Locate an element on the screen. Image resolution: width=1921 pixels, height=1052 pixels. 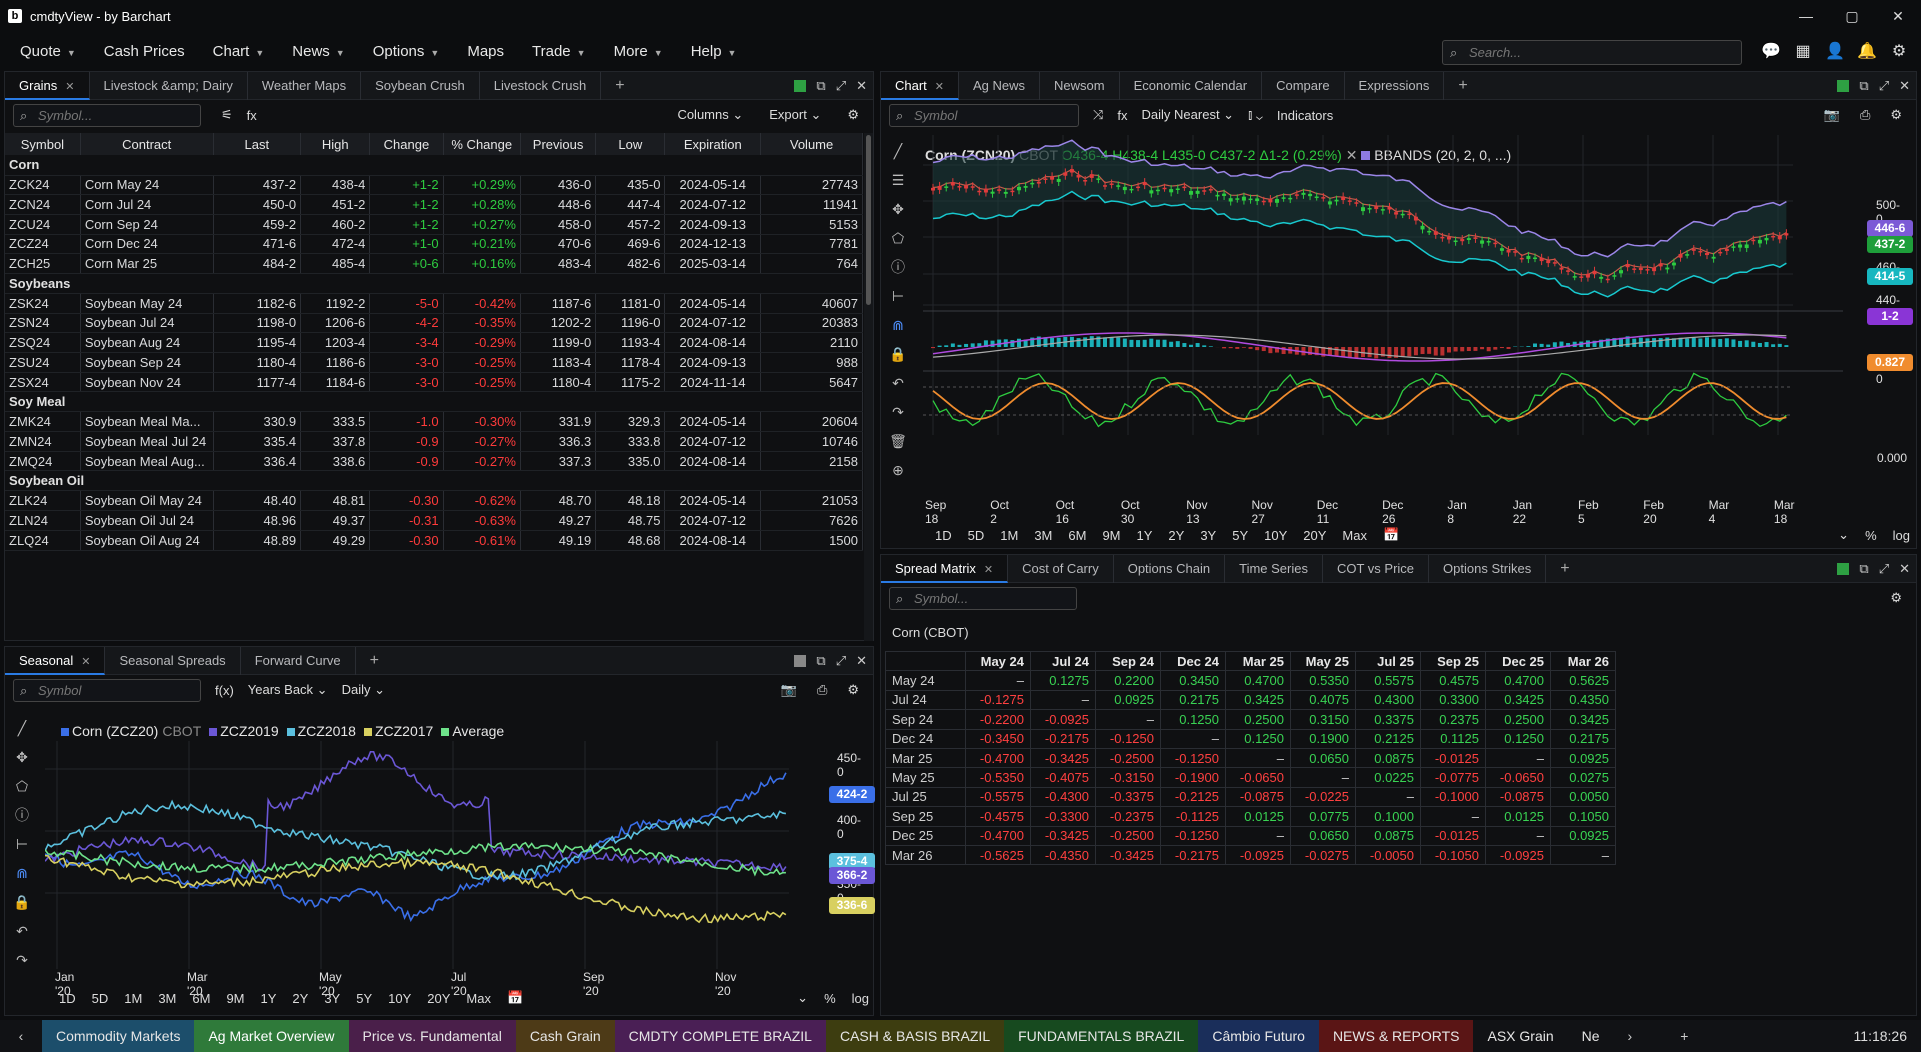
range-1y: 1Y is located at coordinates (268, 998).